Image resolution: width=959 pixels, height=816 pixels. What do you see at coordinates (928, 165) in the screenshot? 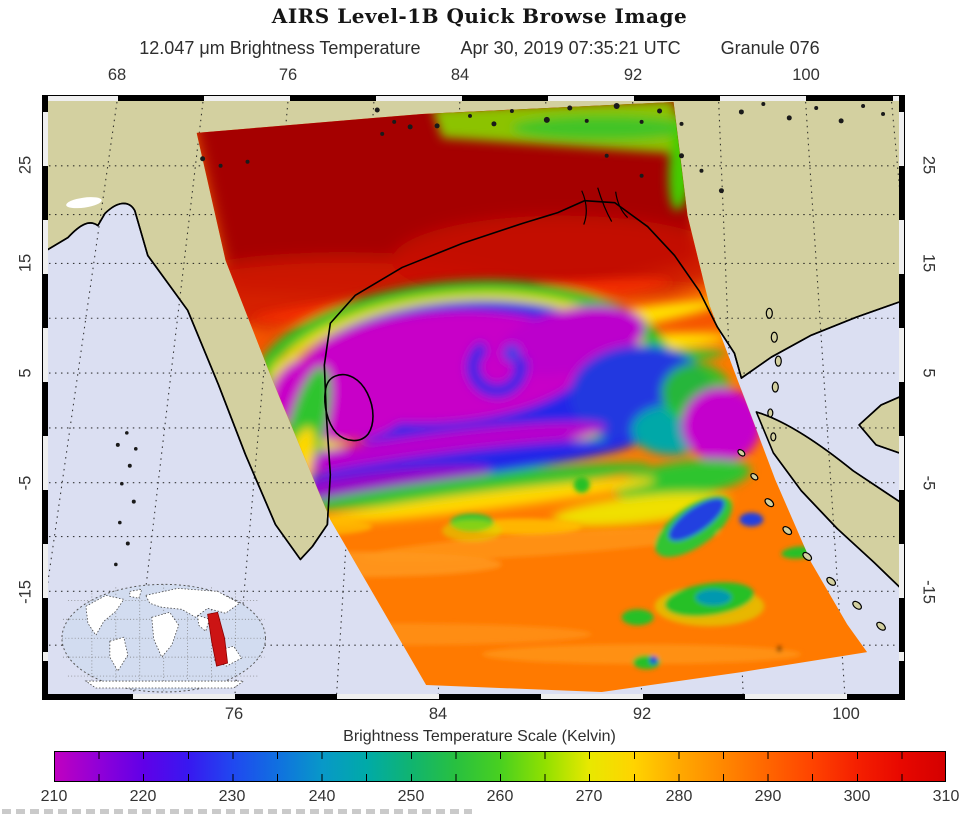
I see `y-right-tick-25: 25` at bounding box center [928, 165].